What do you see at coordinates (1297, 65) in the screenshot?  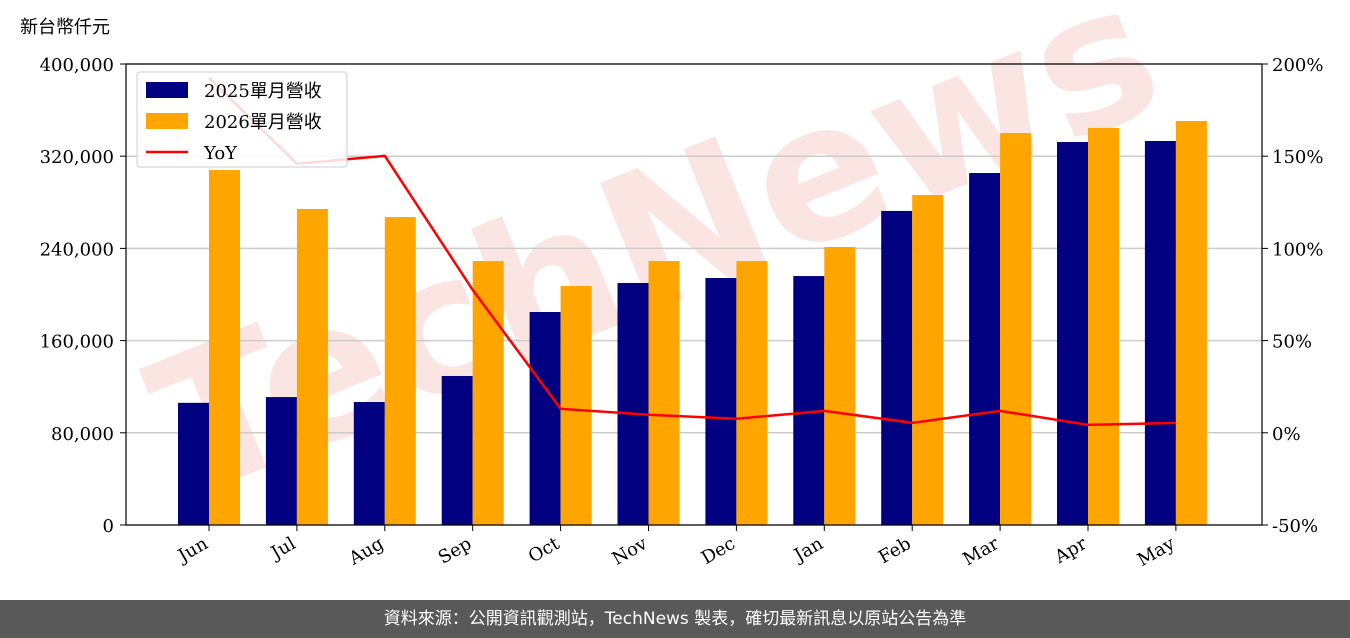 I see `y2-tick-label: 200%` at bounding box center [1297, 65].